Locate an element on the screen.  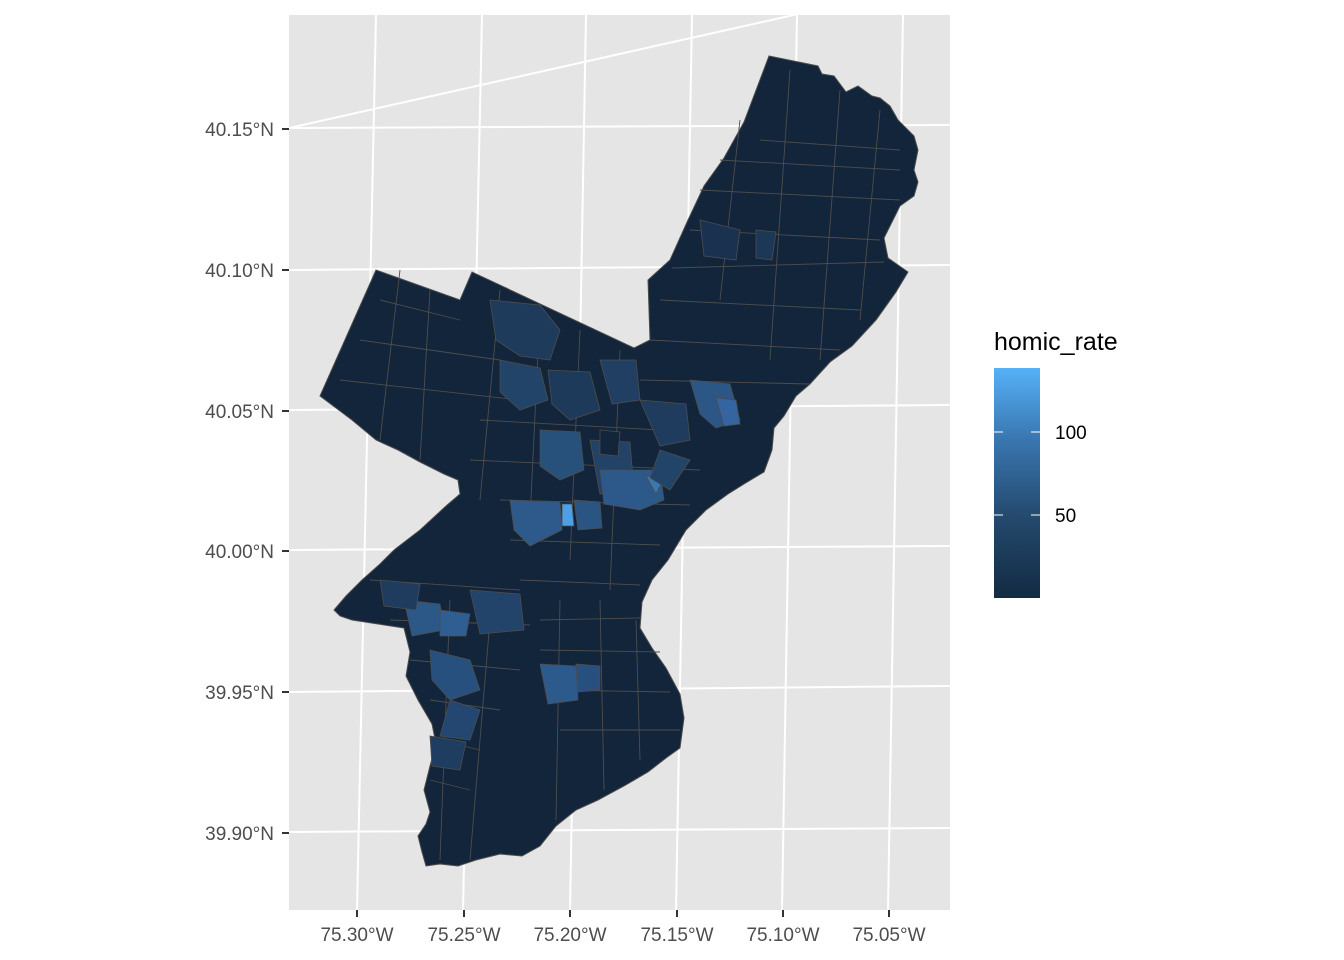
x-tick-label: 75.10°W is located at coordinates (782, 935).